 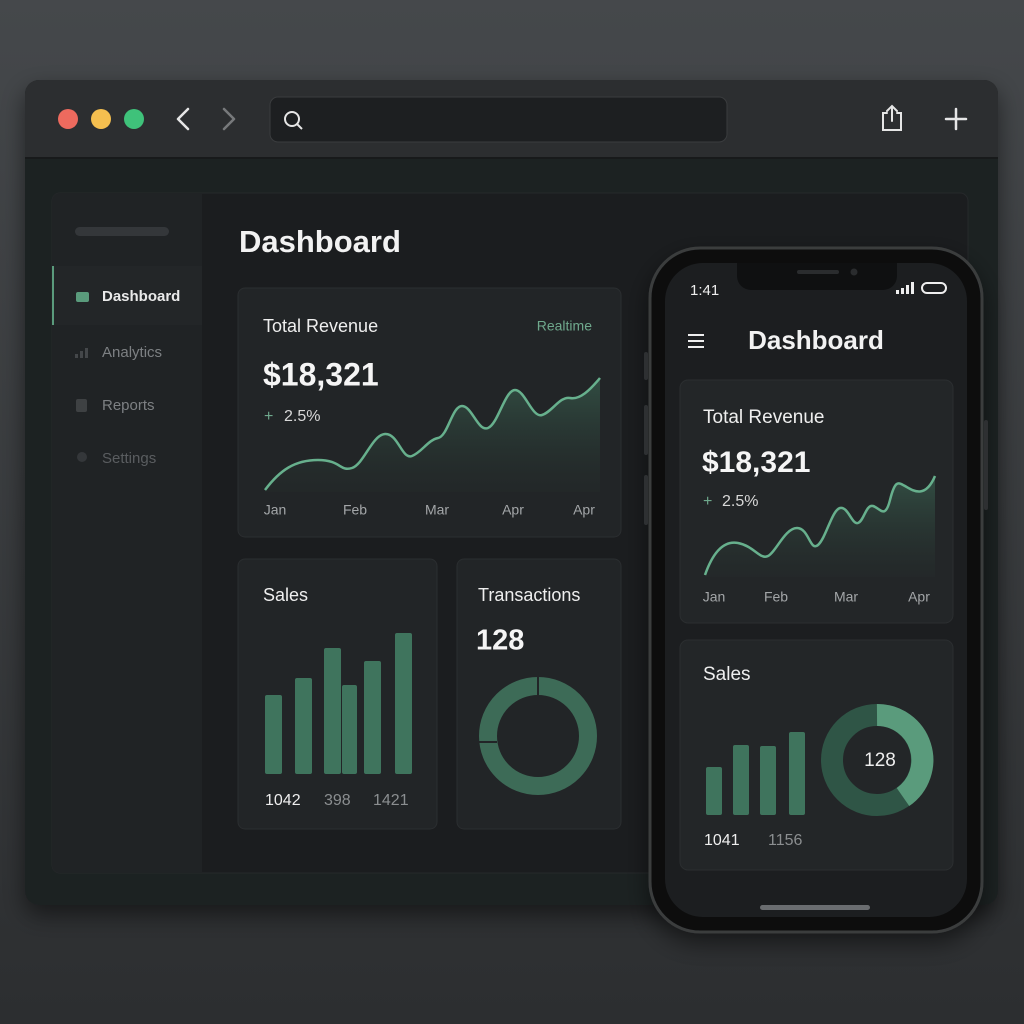 What do you see at coordinates (704, 290) in the screenshot?
I see `status-time: 1:41` at bounding box center [704, 290].